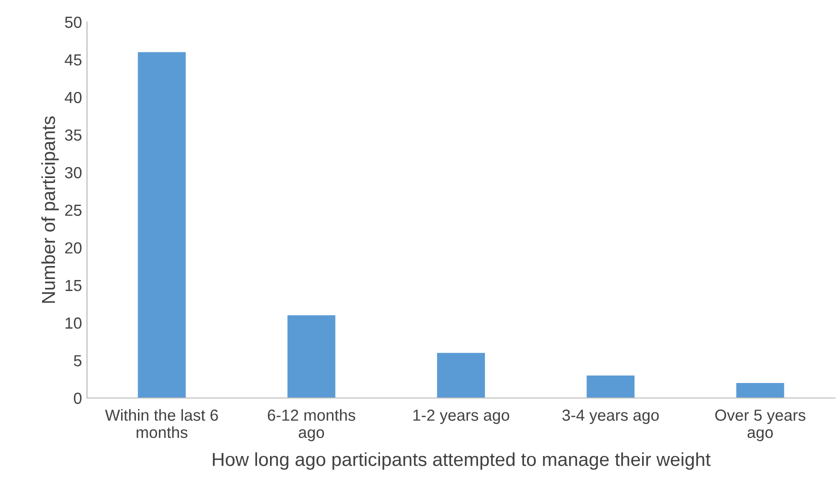 The image size is (839, 504). What do you see at coordinates (74, 323) in the screenshot?
I see `y-tick-label: 10` at bounding box center [74, 323].